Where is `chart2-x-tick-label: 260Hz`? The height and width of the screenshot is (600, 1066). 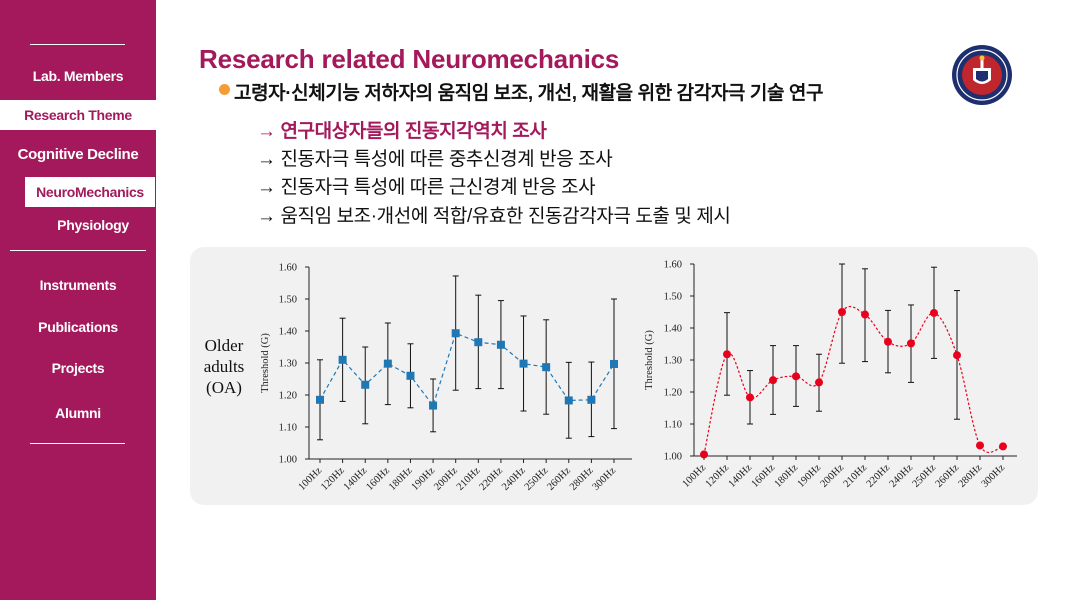
chart2-x-tick-label: 260Hz is located at coordinates (948, 476).